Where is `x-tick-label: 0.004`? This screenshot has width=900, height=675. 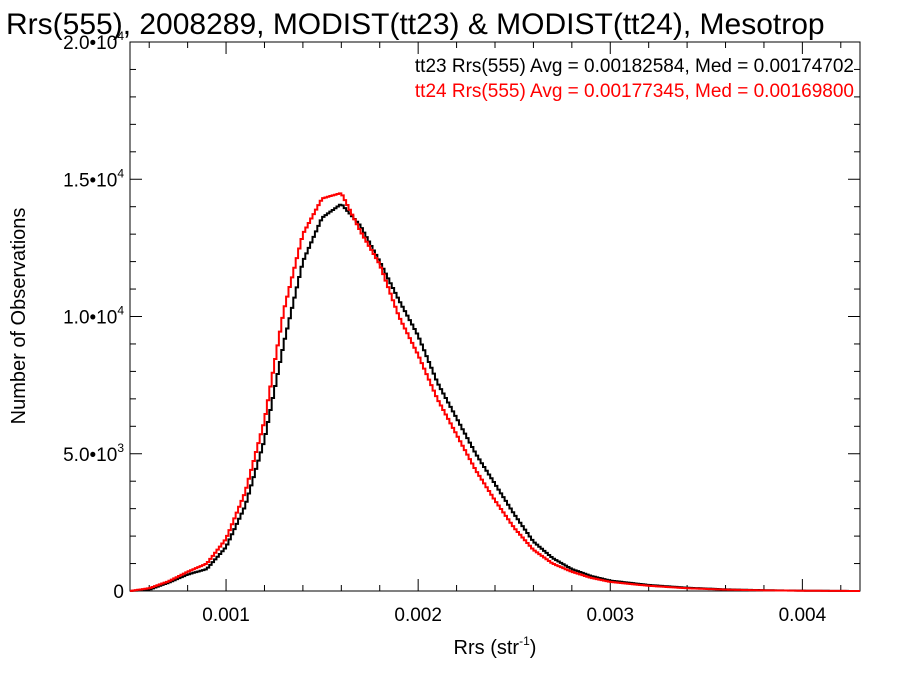
x-tick-label: 0.004 is located at coordinates (803, 615).